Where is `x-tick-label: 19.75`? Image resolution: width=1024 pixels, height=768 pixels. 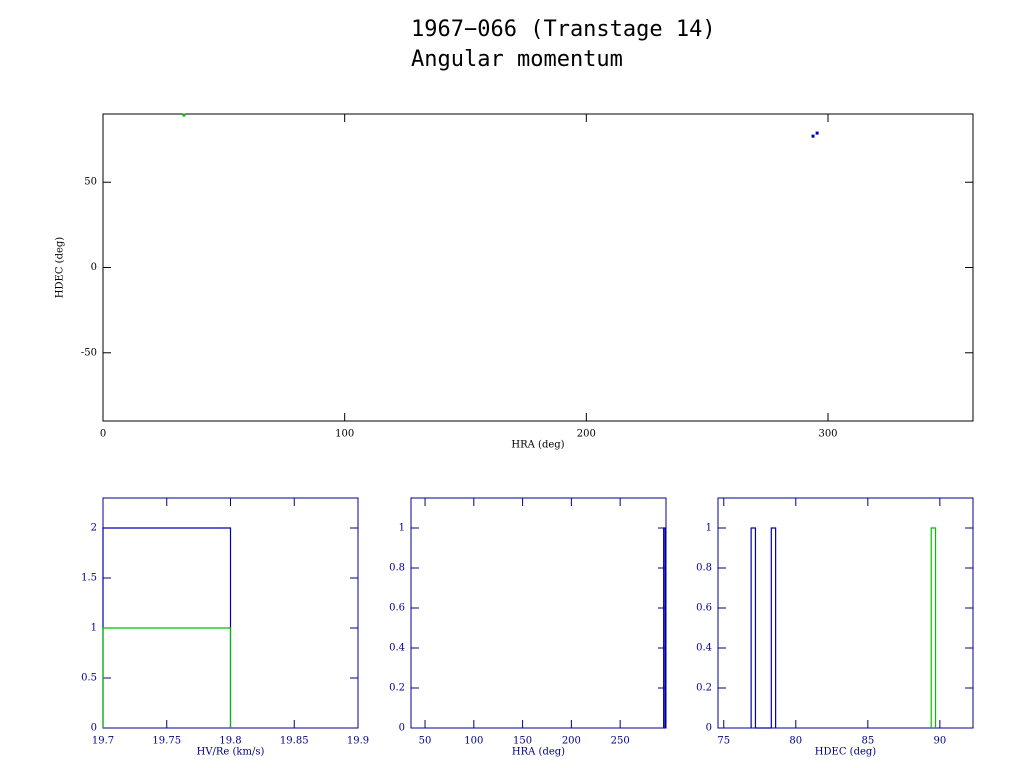 x-tick-label: 19.75 is located at coordinates (166, 741).